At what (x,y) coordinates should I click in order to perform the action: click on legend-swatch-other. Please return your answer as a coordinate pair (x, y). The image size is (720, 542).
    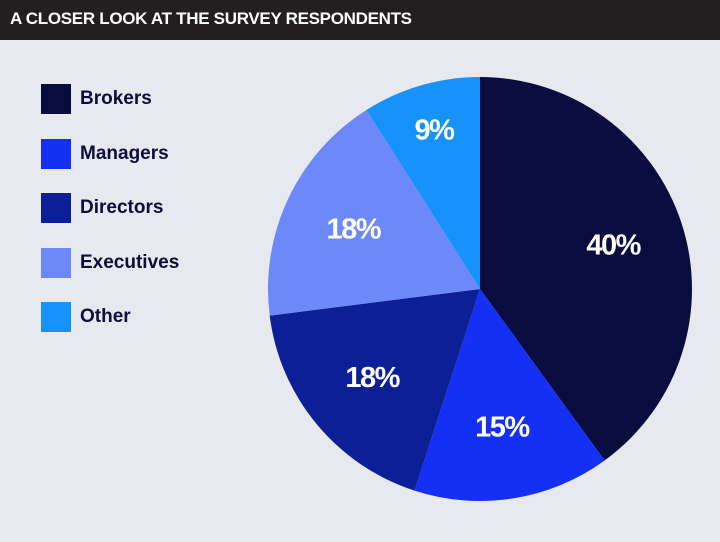
    Looking at the image, I should click on (56, 317).